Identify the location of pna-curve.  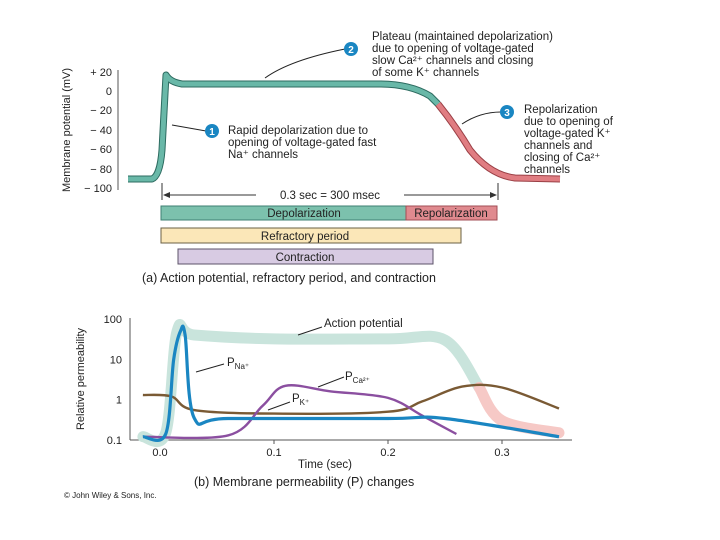
(351, 383).